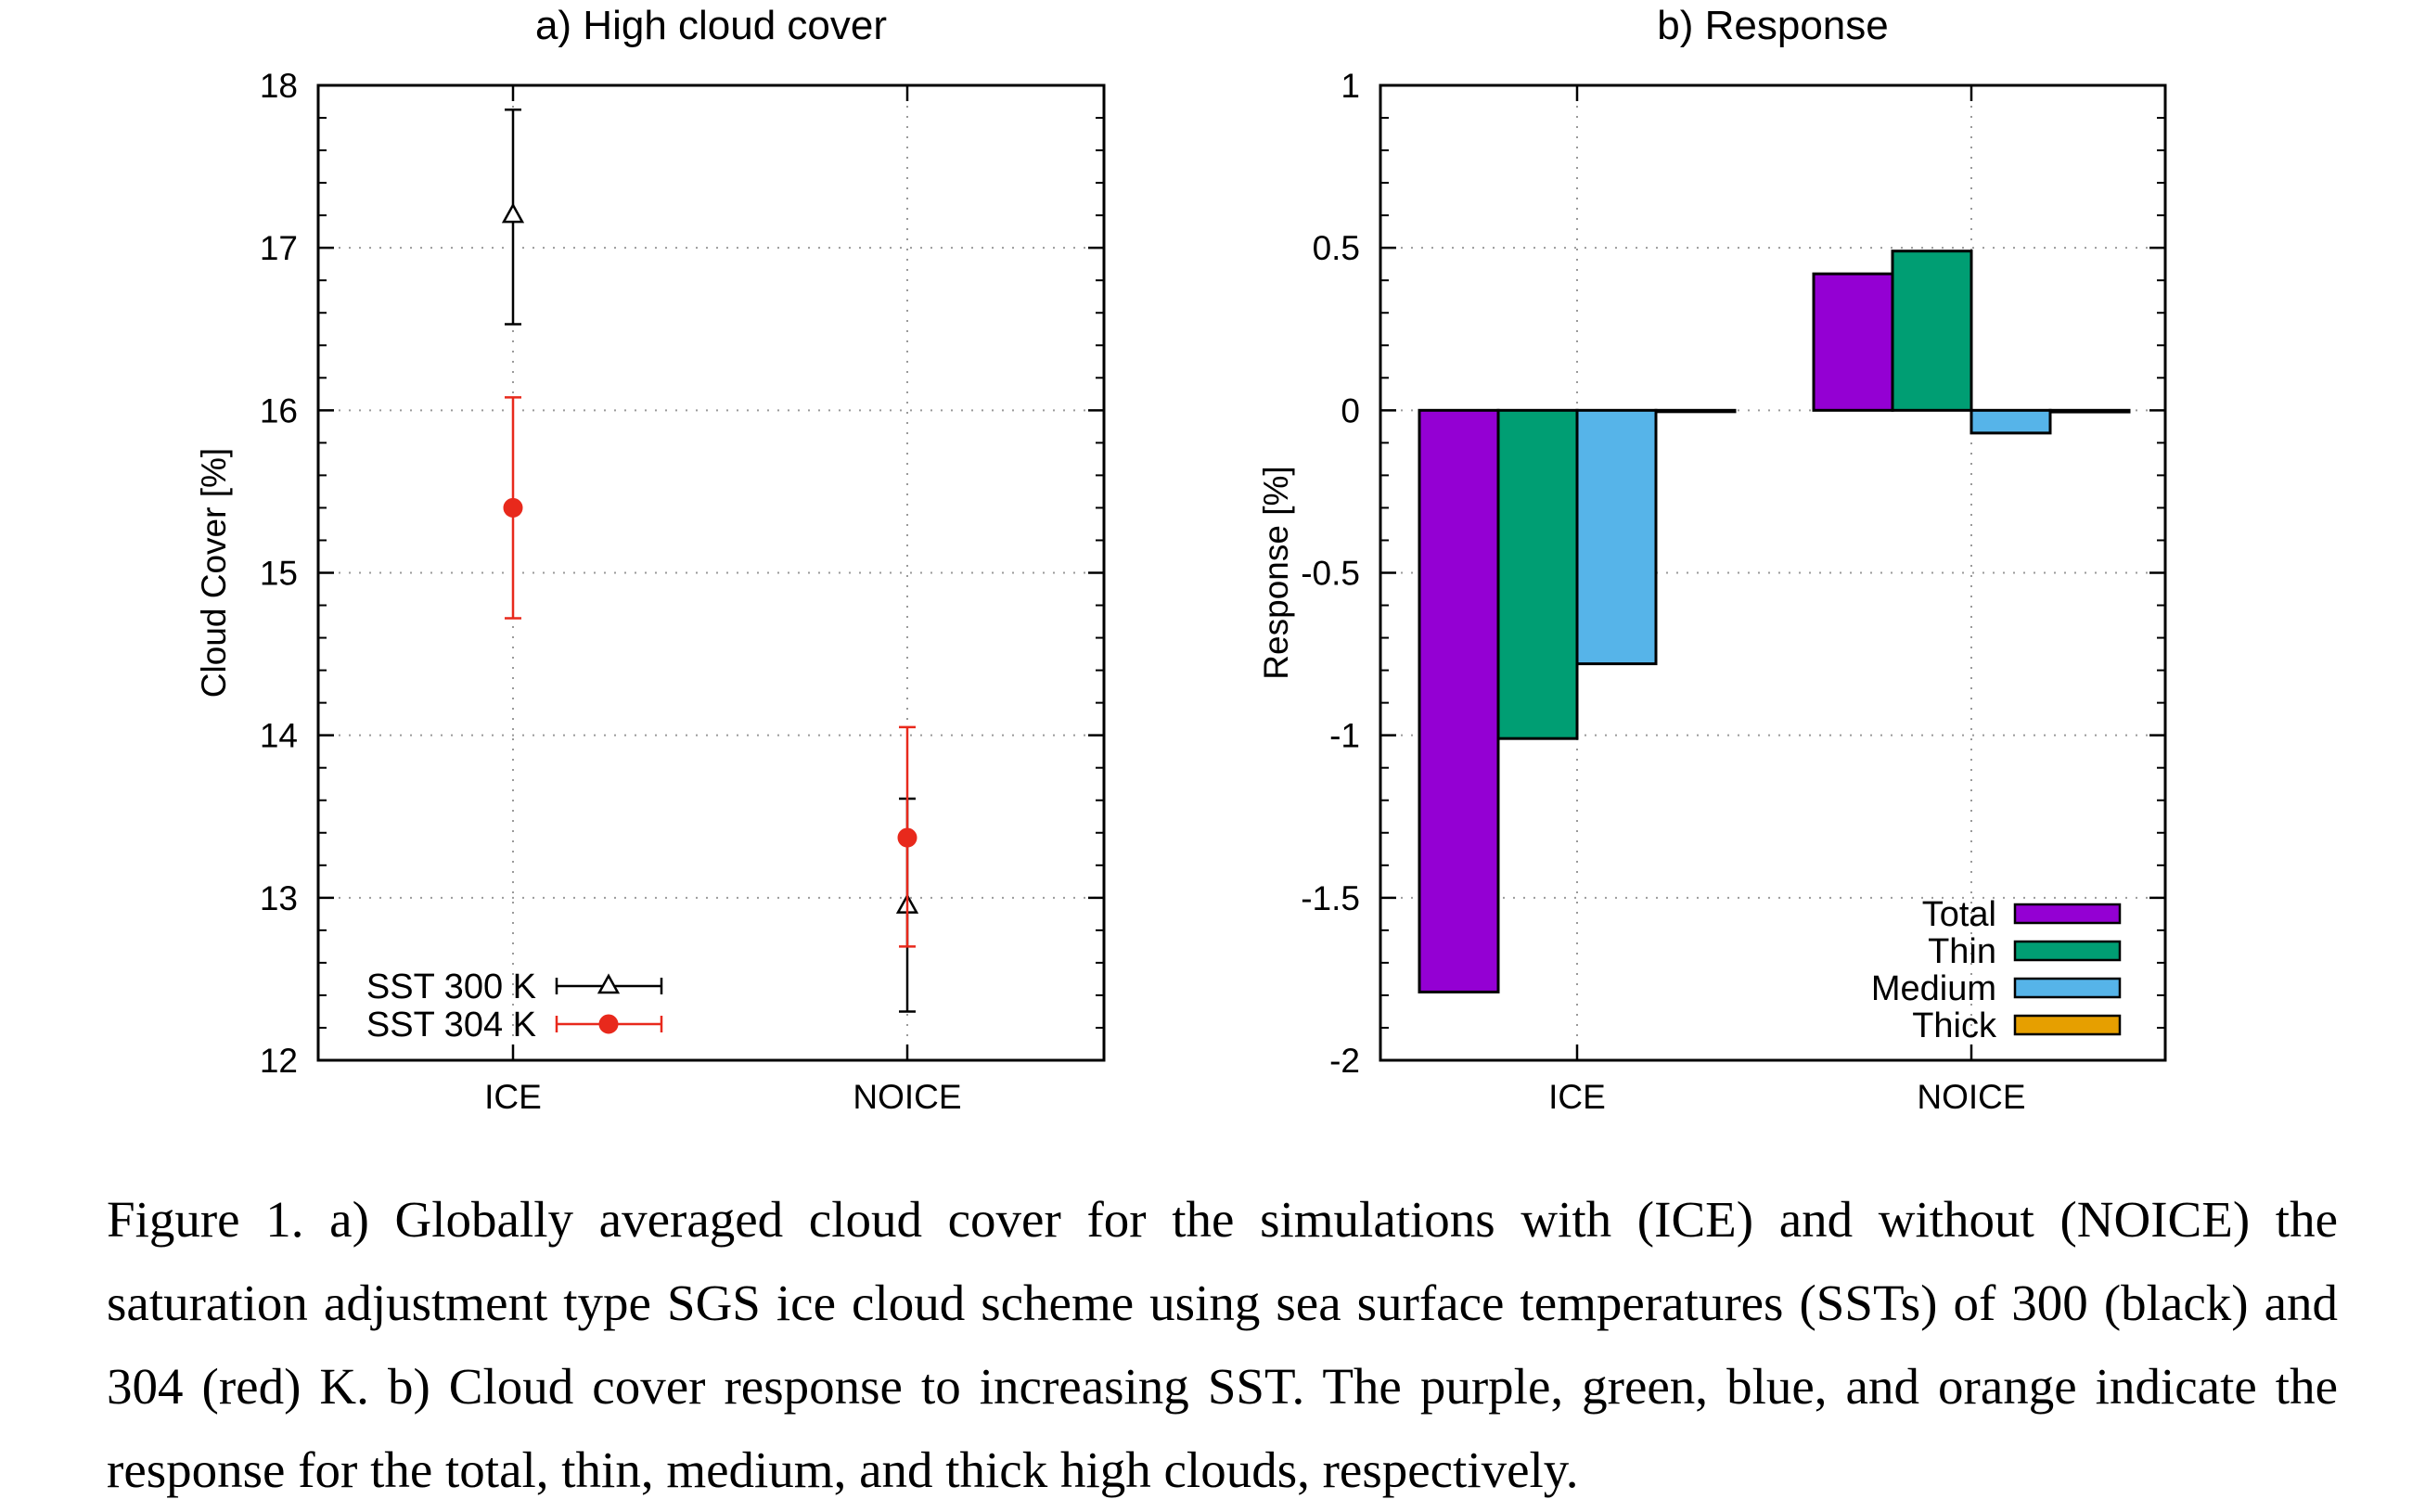 Image resolution: width=2425 pixels, height=1512 pixels. What do you see at coordinates (451, 987) in the screenshot?
I see `legend-label: SST 300 K` at bounding box center [451, 987].